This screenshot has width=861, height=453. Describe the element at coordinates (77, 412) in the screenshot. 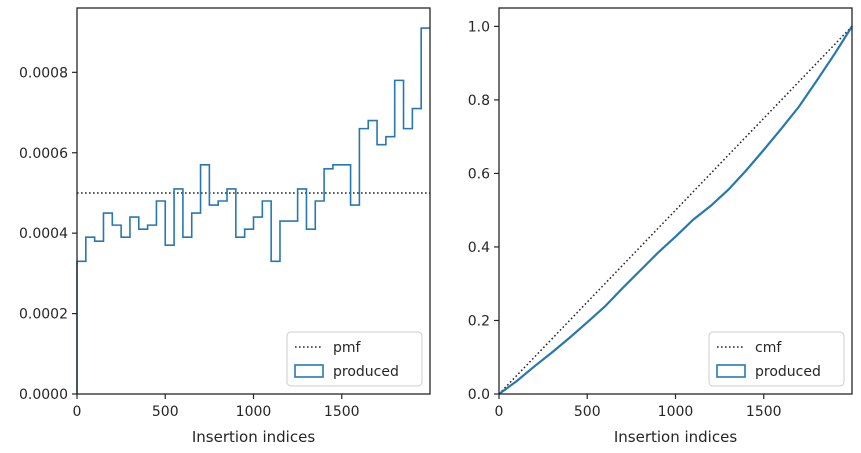

I see `pmf-x-tick-label: 0` at that location.